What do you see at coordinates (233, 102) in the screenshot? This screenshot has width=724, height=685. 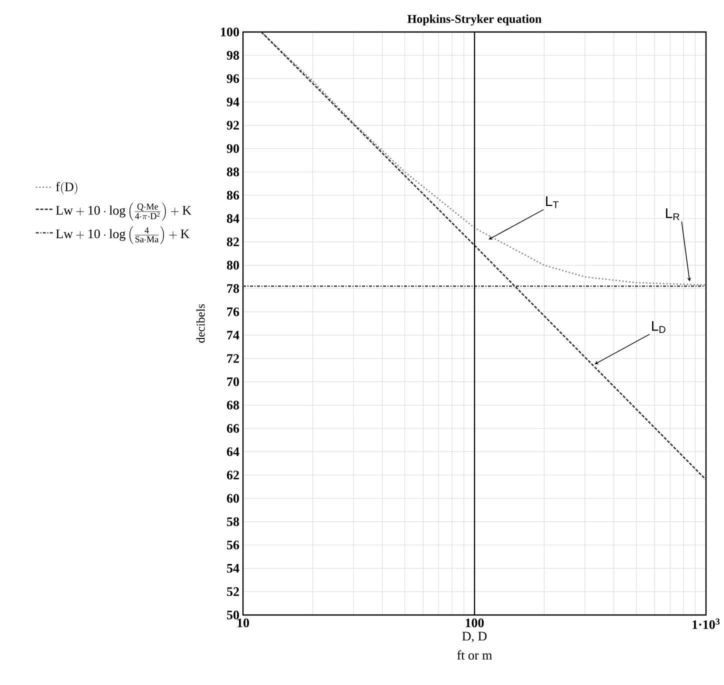 I see `y-tick-label: 94` at bounding box center [233, 102].